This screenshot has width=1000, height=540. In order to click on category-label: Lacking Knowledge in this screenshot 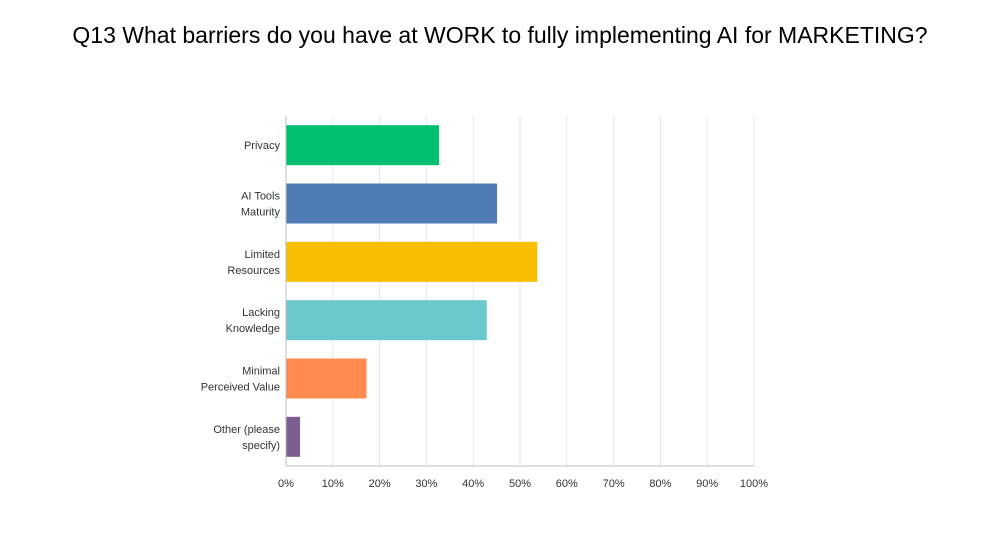, I will do `click(253, 321)`.